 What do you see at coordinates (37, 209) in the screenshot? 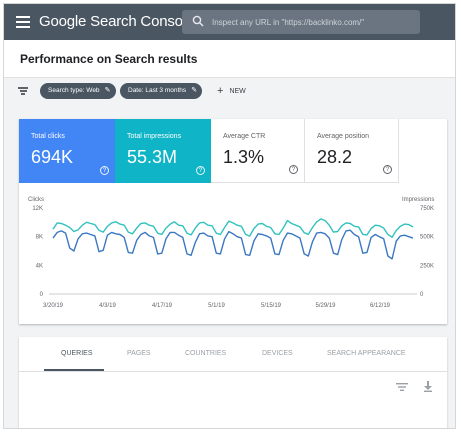
I see `y-left-tick-label: 12K` at bounding box center [37, 209].